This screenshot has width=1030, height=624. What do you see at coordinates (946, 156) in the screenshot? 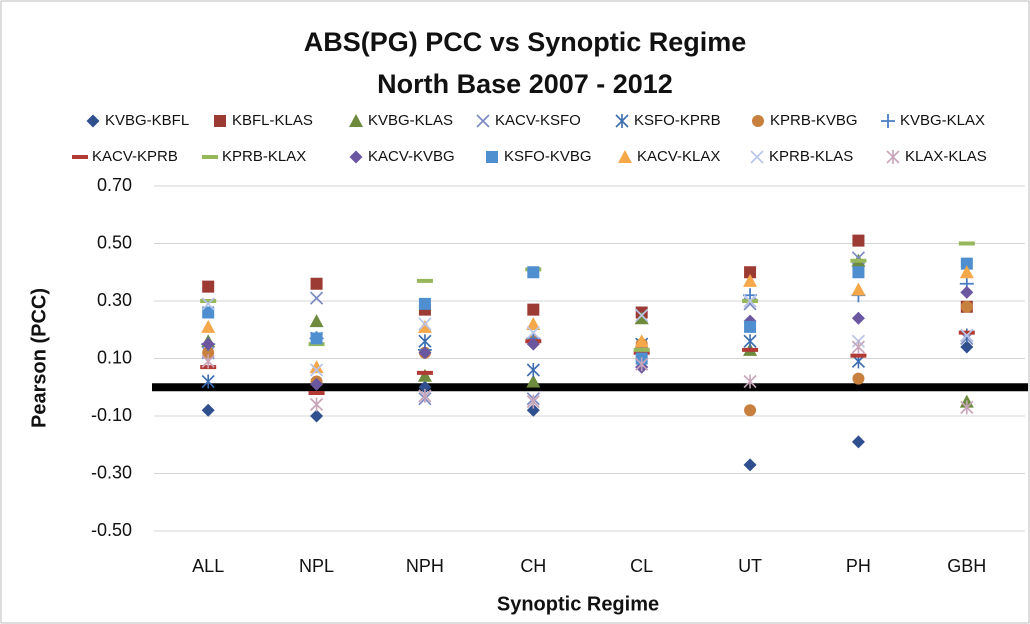
I see `legend-label: KLAX-KLAS` at bounding box center [946, 156].